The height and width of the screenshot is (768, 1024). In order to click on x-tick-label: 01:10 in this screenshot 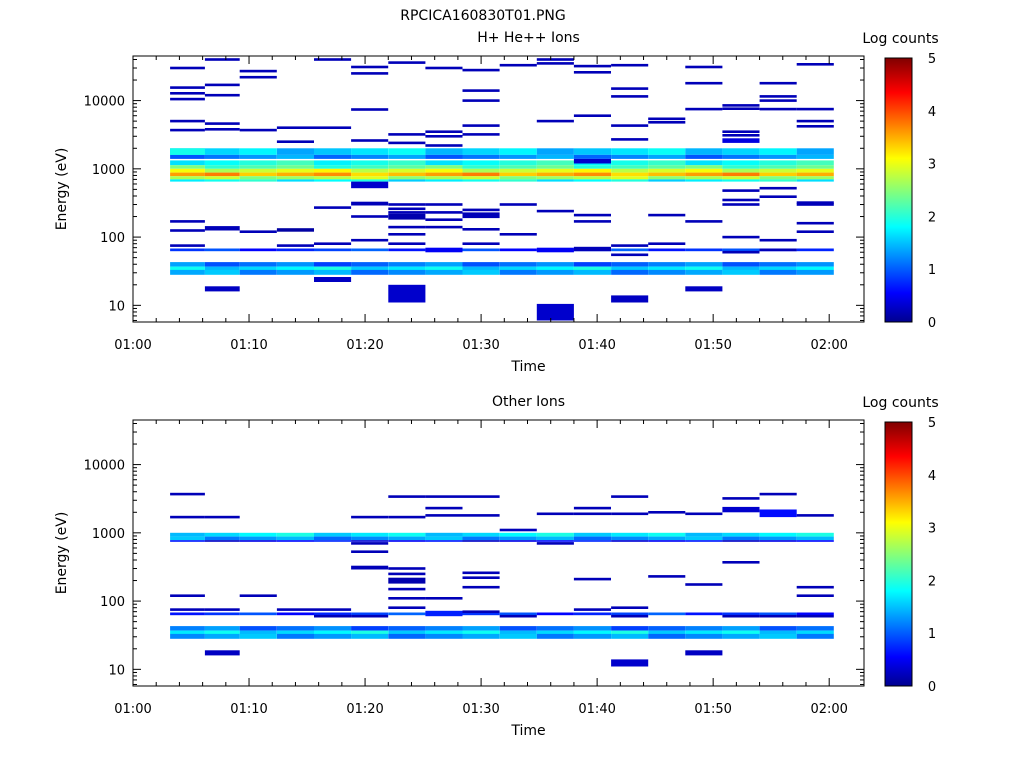, I will do `click(248, 709)`.